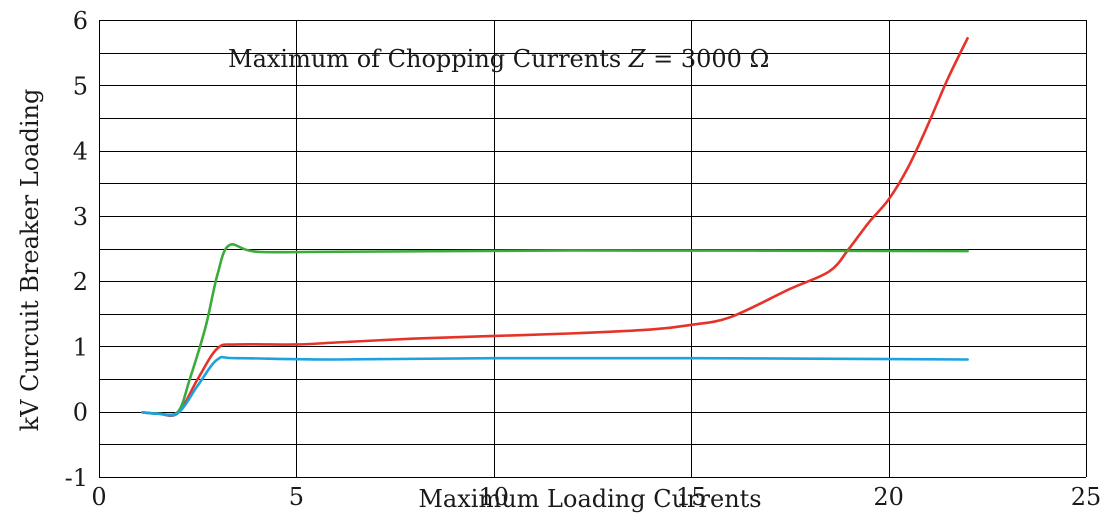  Describe the element at coordinates (888, 497) in the screenshot. I see `x-tick-label: 20` at that location.